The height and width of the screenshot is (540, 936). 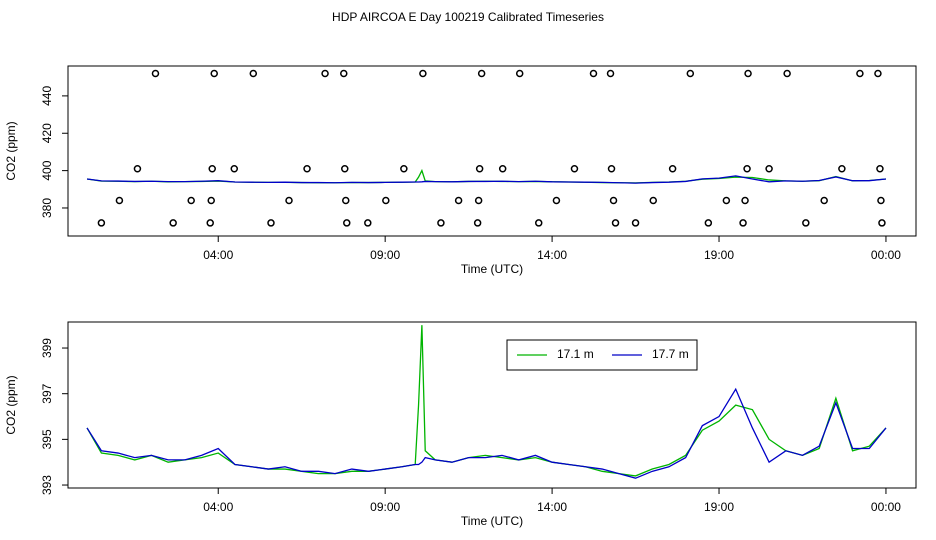 I want to click on y-tick-label: 399, so click(x=47, y=348).